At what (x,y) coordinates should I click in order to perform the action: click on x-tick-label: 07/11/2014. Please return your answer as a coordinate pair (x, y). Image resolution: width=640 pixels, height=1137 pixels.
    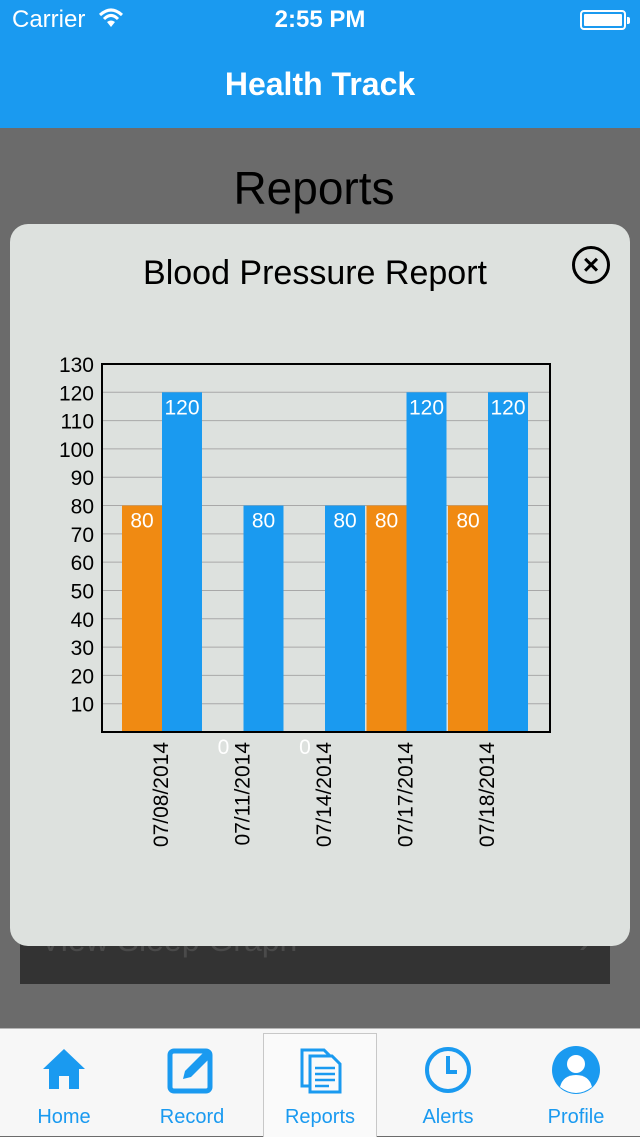
    Looking at the image, I should click on (243, 794).